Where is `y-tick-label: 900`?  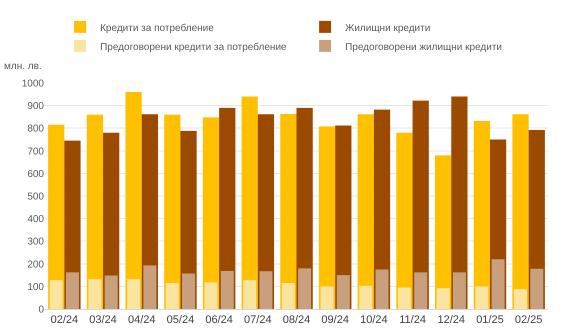 y-tick-label: 900 is located at coordinates (35, 106).